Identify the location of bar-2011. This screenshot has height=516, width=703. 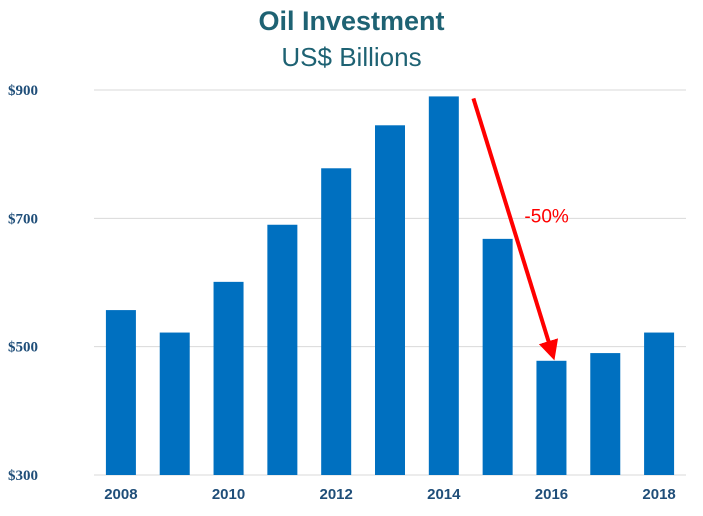
(282, 349).